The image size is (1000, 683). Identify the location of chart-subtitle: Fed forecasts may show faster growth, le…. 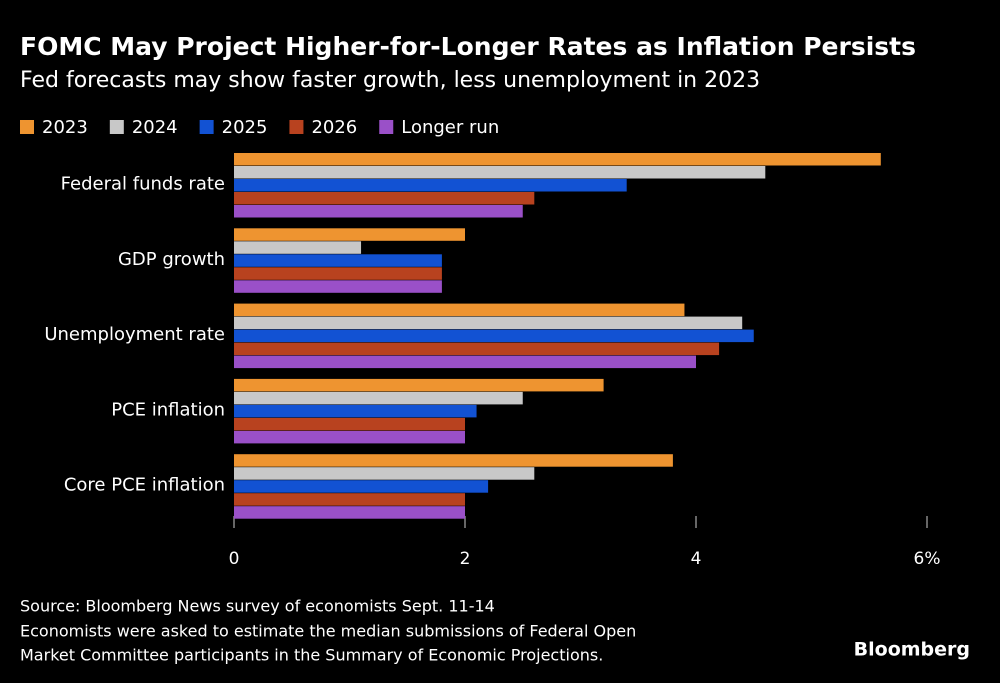
(390, 80).